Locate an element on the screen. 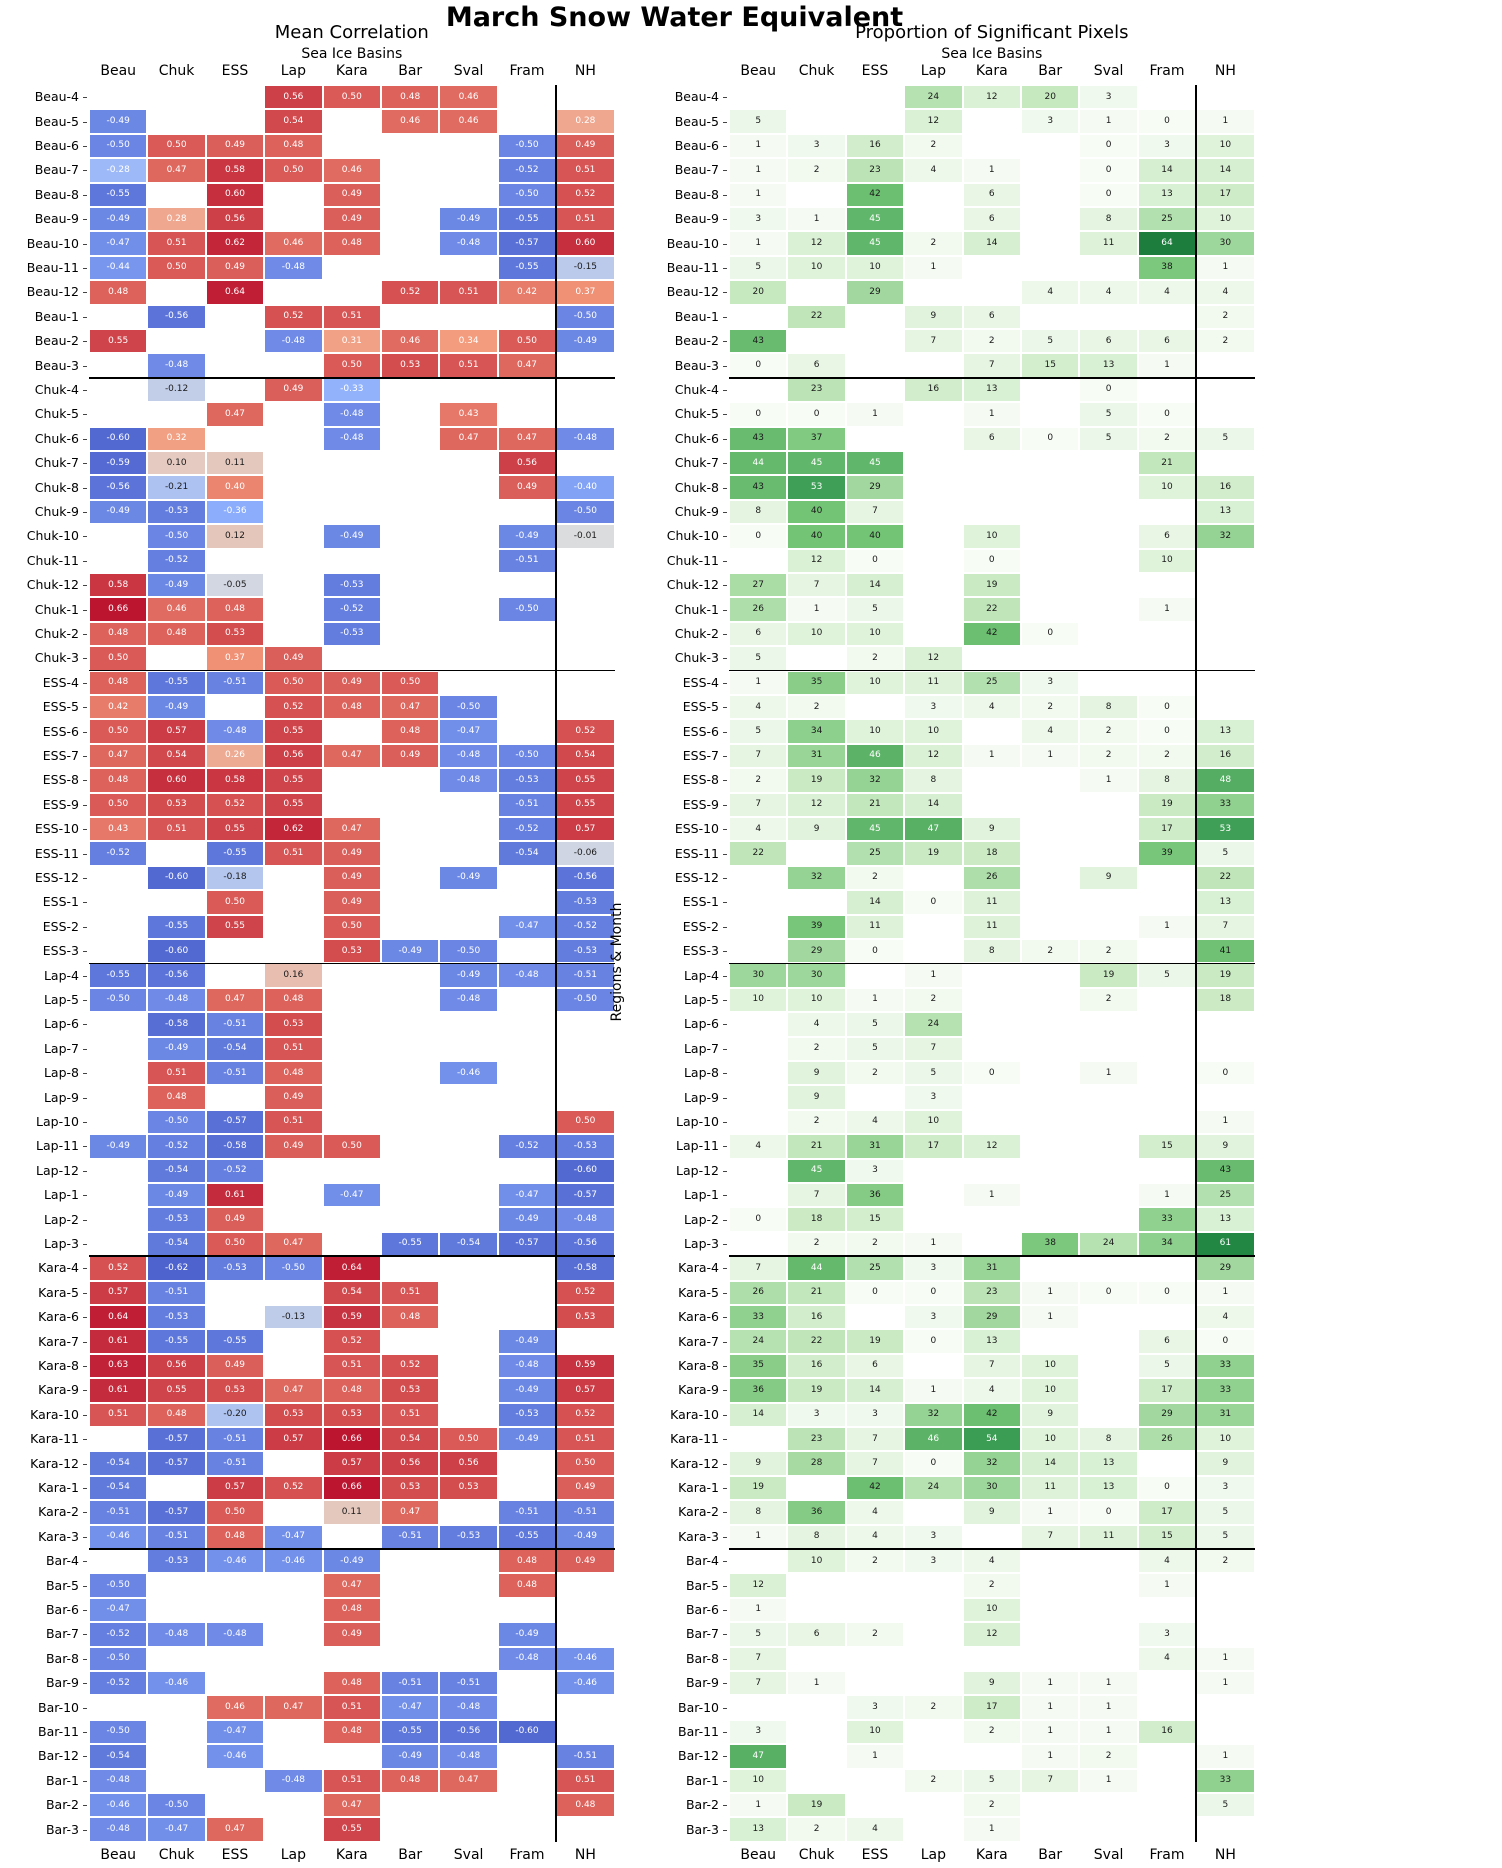  heatmap-cell: 0.66 is located at coordinates (118, 609).